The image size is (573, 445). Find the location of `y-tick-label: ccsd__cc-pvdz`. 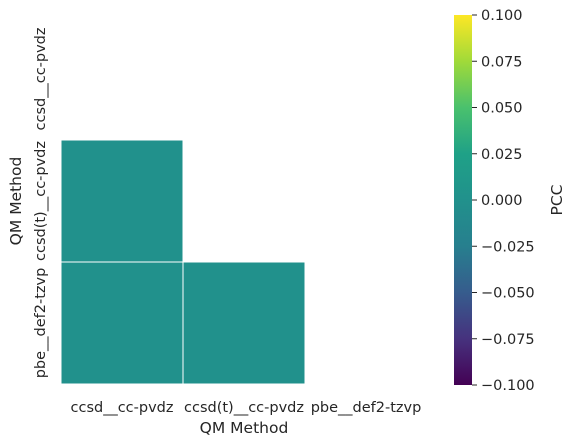

y-tick-label: ccsd__cc-pvdz is located at coordinates (41, 79).